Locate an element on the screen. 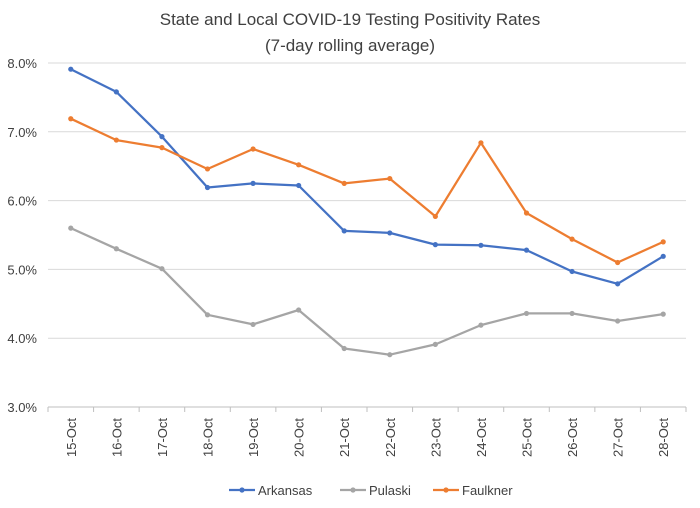 The width and height of the screenshot is (700, 508). legend-item-pulaski: Pulaski is located at coordinates (375, 490).